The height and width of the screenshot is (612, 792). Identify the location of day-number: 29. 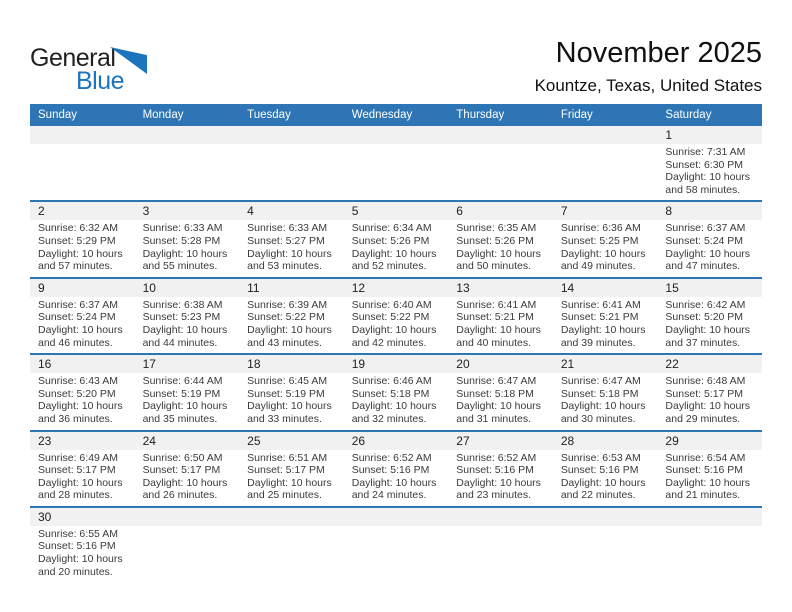
(672, 440).